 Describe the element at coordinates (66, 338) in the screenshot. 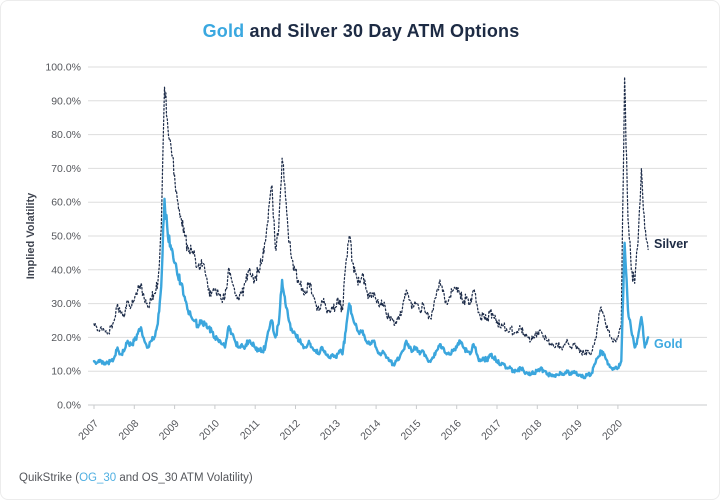

I see `y-tick-label: 20.0%` at that location.